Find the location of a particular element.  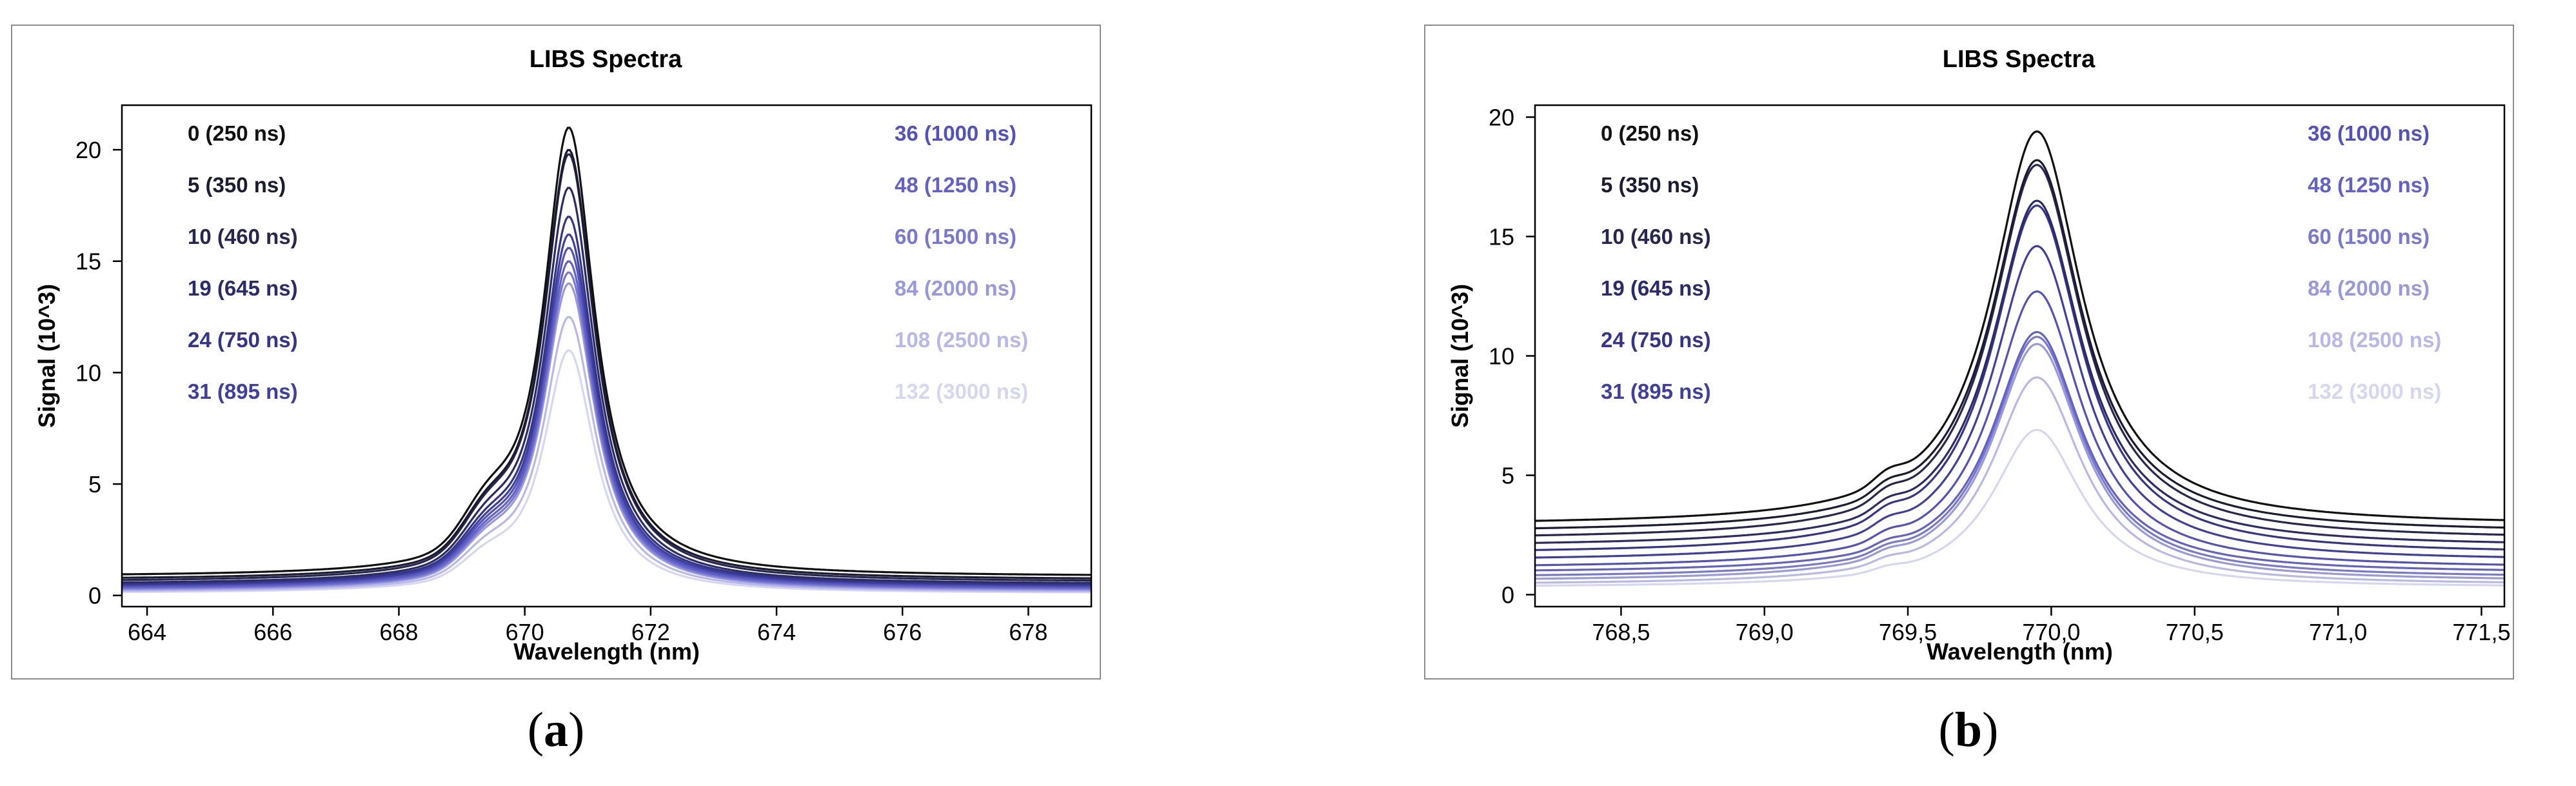

x-tick-label: 664 is located at coordinates (147, 632).